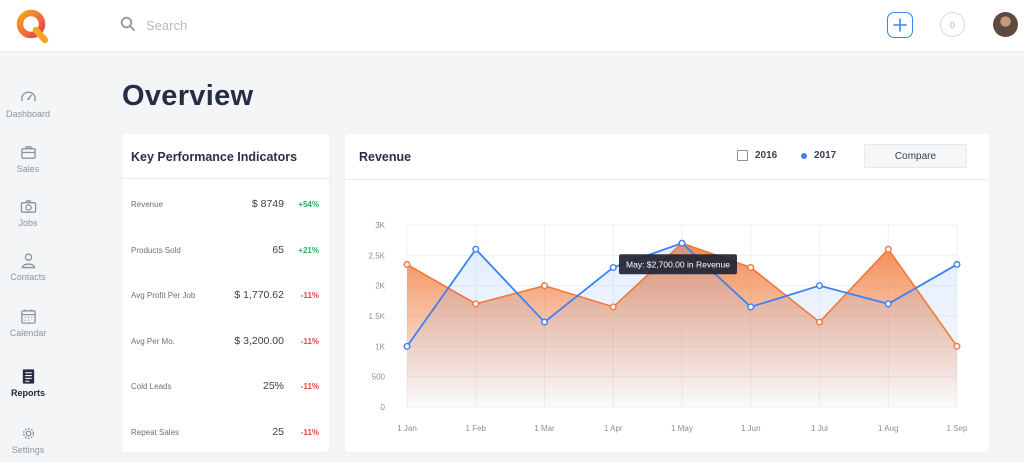 The width and height of the screenshot is (1024, 462). Describe the element at coordinates (804, 155) in the screenshot. I see `legend-dot` at that location.